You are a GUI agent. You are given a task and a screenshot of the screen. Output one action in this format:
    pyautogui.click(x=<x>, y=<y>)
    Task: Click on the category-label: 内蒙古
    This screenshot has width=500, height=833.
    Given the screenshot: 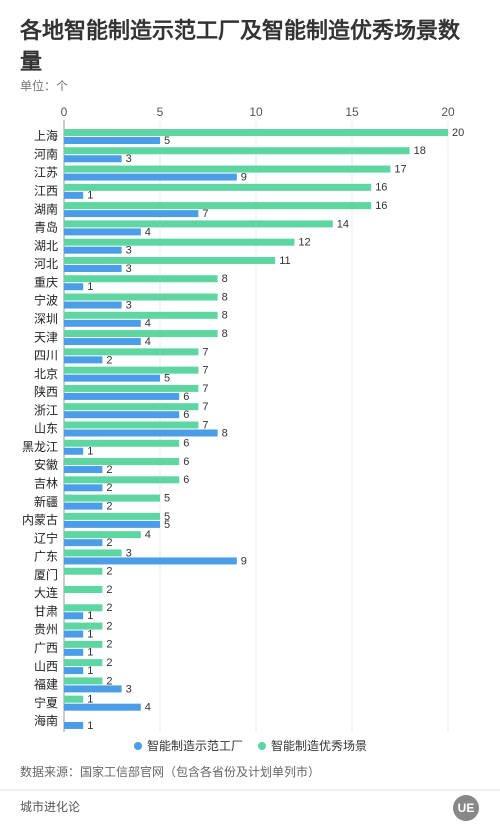 What is the action you would take?
    pyautogui.click(x=40, y=519)
    